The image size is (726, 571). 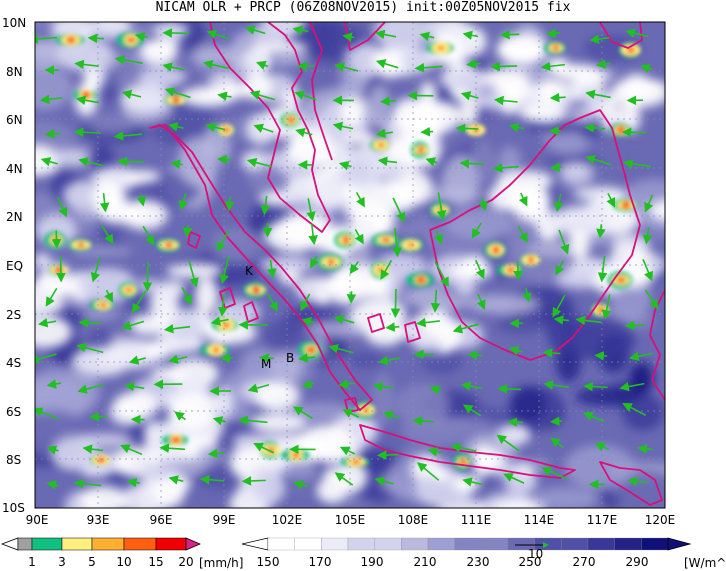 I want to click on lat-tick-label: 6S, so click(x=13, y=412).